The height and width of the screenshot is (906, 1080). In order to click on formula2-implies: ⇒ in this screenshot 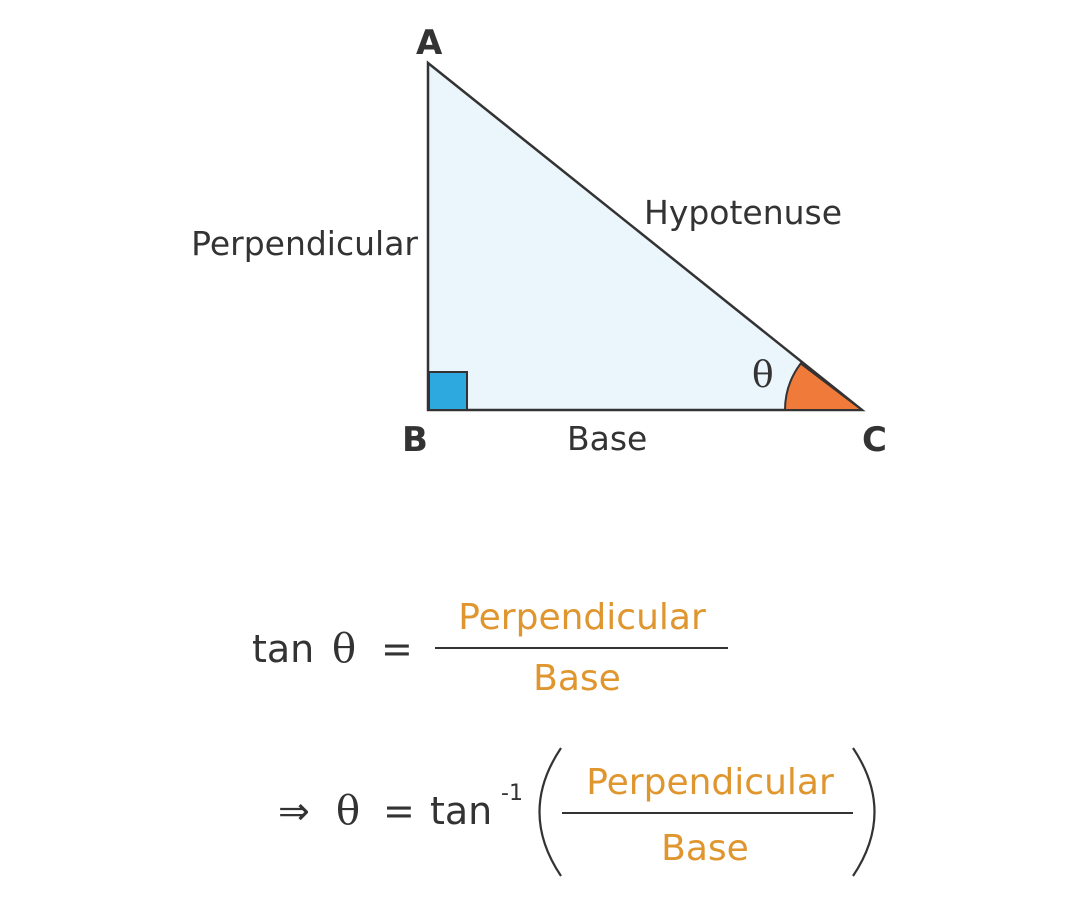, I will do `click(294, 811)`.